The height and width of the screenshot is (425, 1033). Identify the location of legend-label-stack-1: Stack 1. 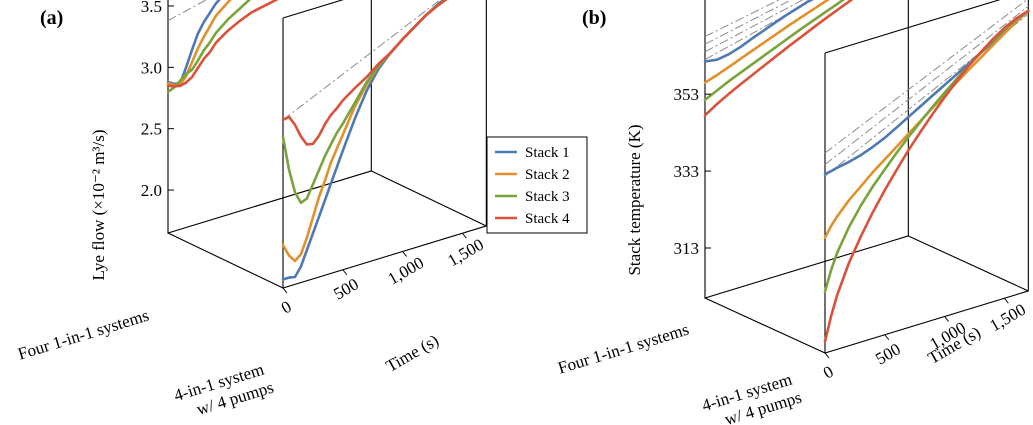
(547, 153).